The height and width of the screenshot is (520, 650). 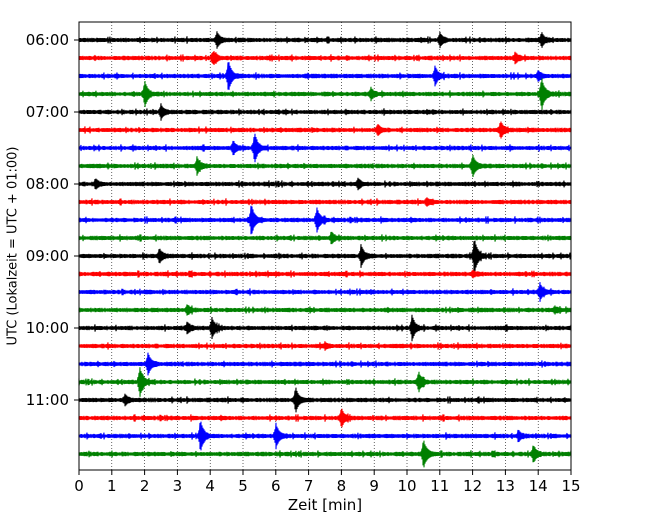 I want to click on y-tick-label-1000: 10:00, so click(x=47, y=328).